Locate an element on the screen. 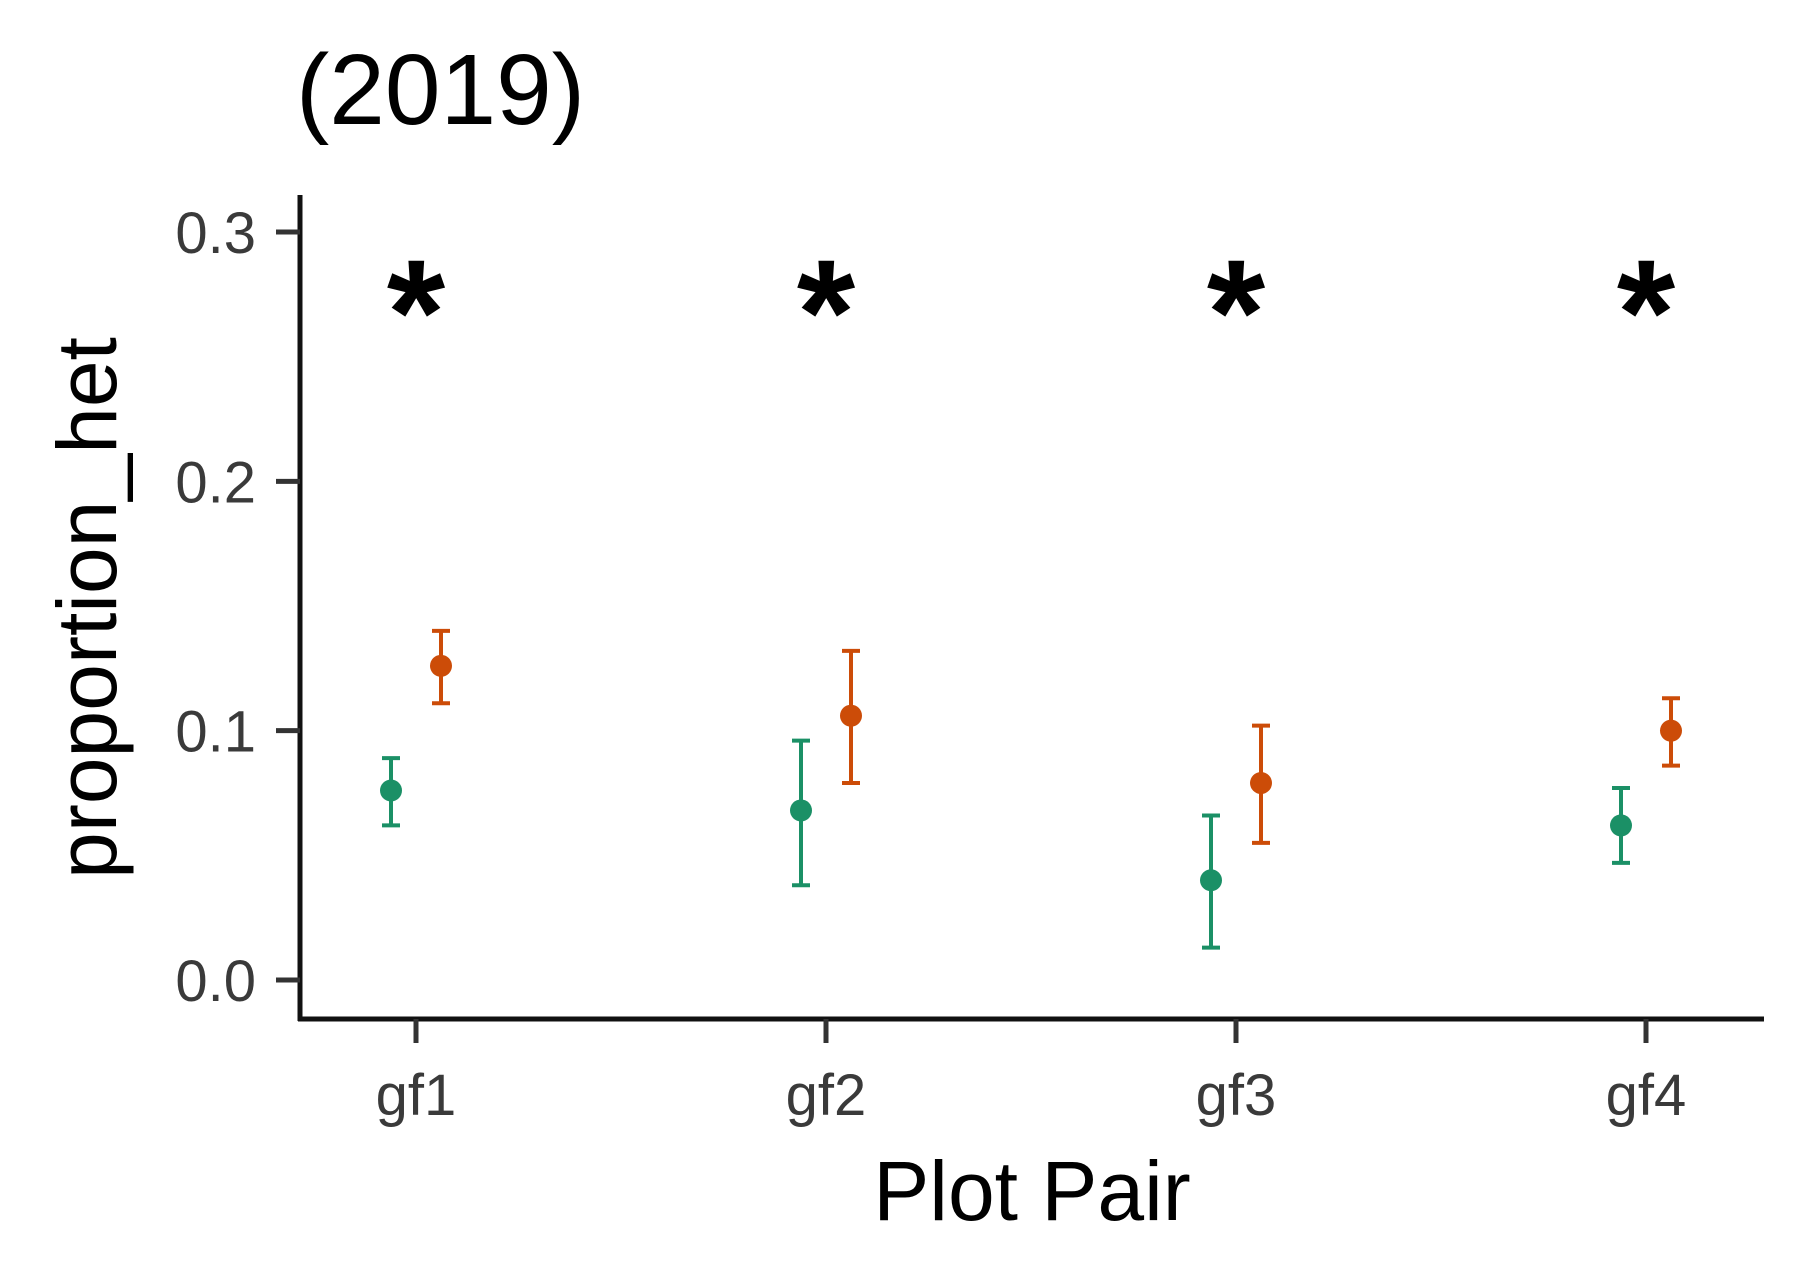  x-axis-title: Plot Pair is located at coordinates (1031, 1191).